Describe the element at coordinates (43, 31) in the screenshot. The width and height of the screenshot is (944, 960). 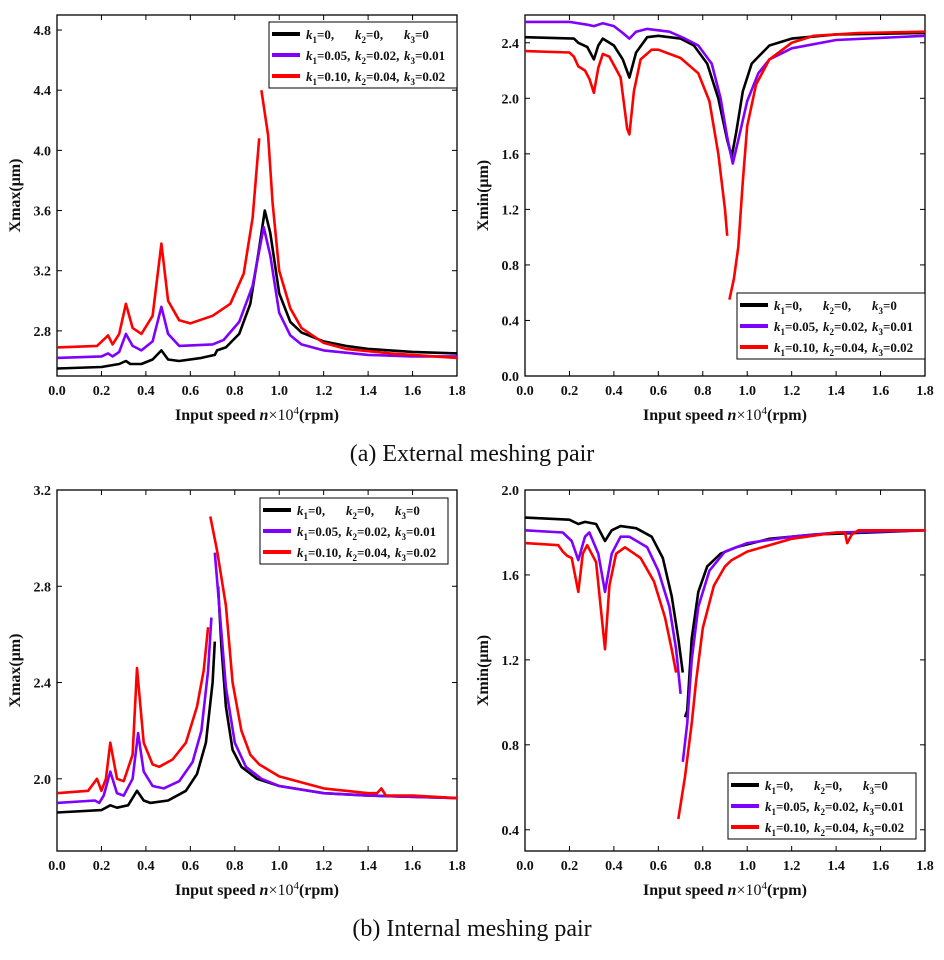
I see `y-tick-label: 4.8` at that location.